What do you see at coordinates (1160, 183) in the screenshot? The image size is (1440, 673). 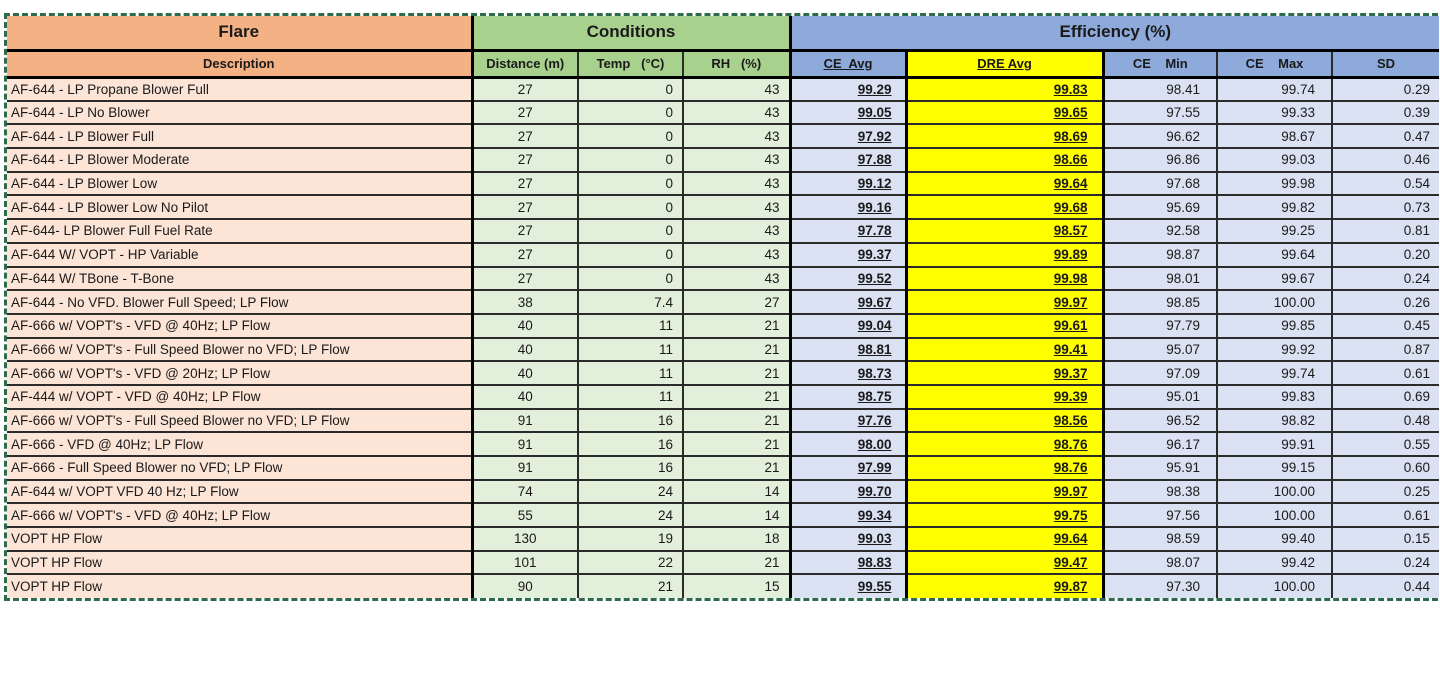 I see `cell-ce-min: 97.68` at bounding box center [1160, 183].